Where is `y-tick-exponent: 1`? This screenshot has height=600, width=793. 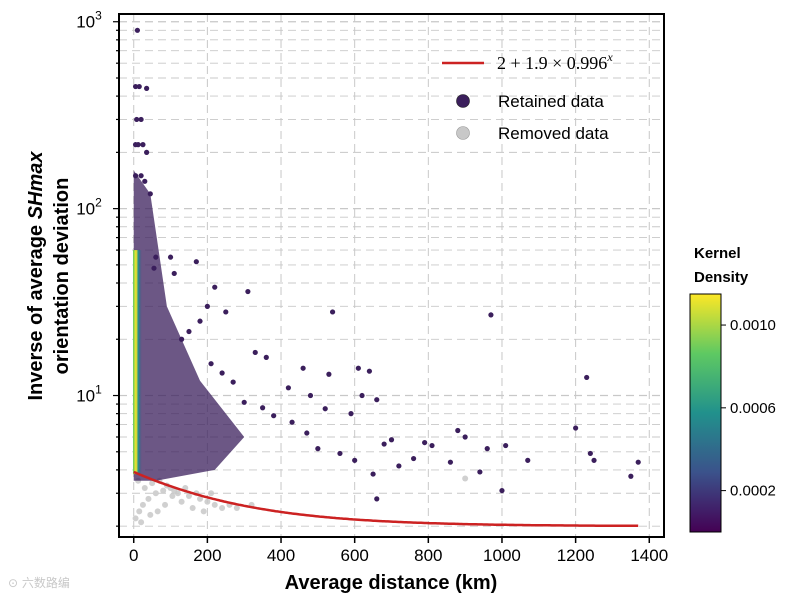
y-tick-exponent: 1 is located at coordinates (98, 390).